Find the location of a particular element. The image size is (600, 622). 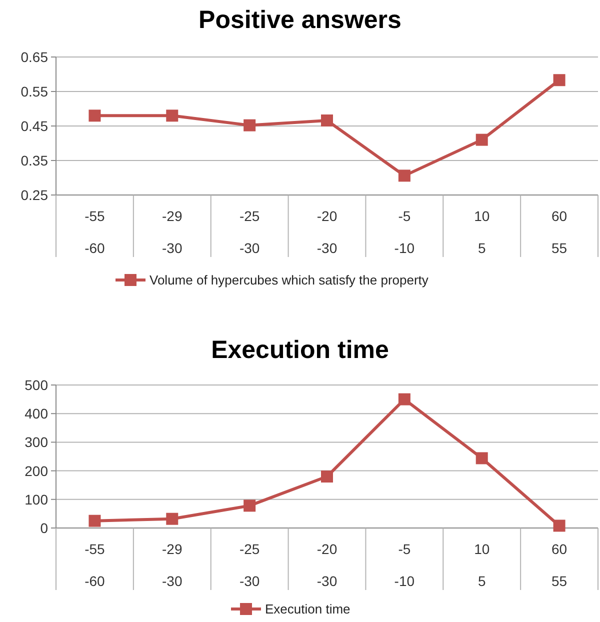

legend-label: Volume of hypercubes which satisfy the property is located at coordinates (289, 280).